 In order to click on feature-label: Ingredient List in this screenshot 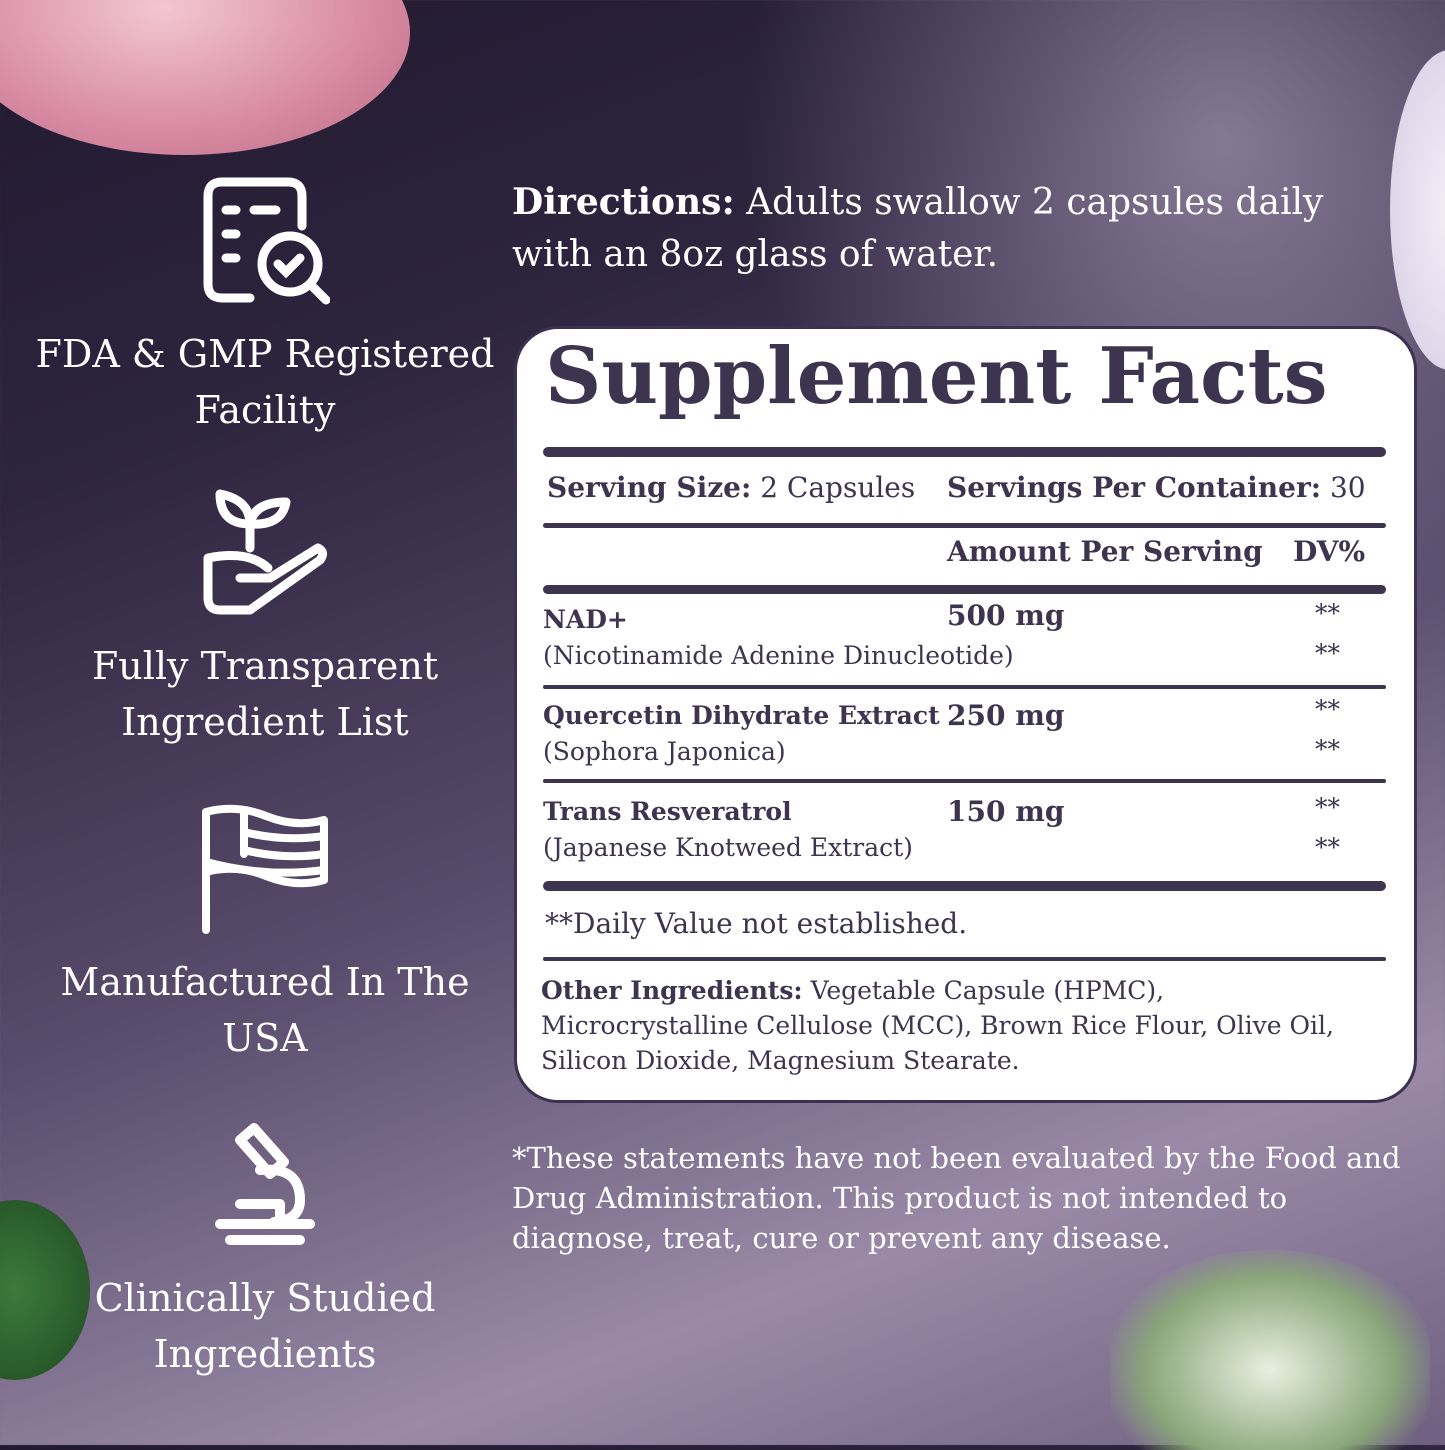, I will do `click(265, 722)`.